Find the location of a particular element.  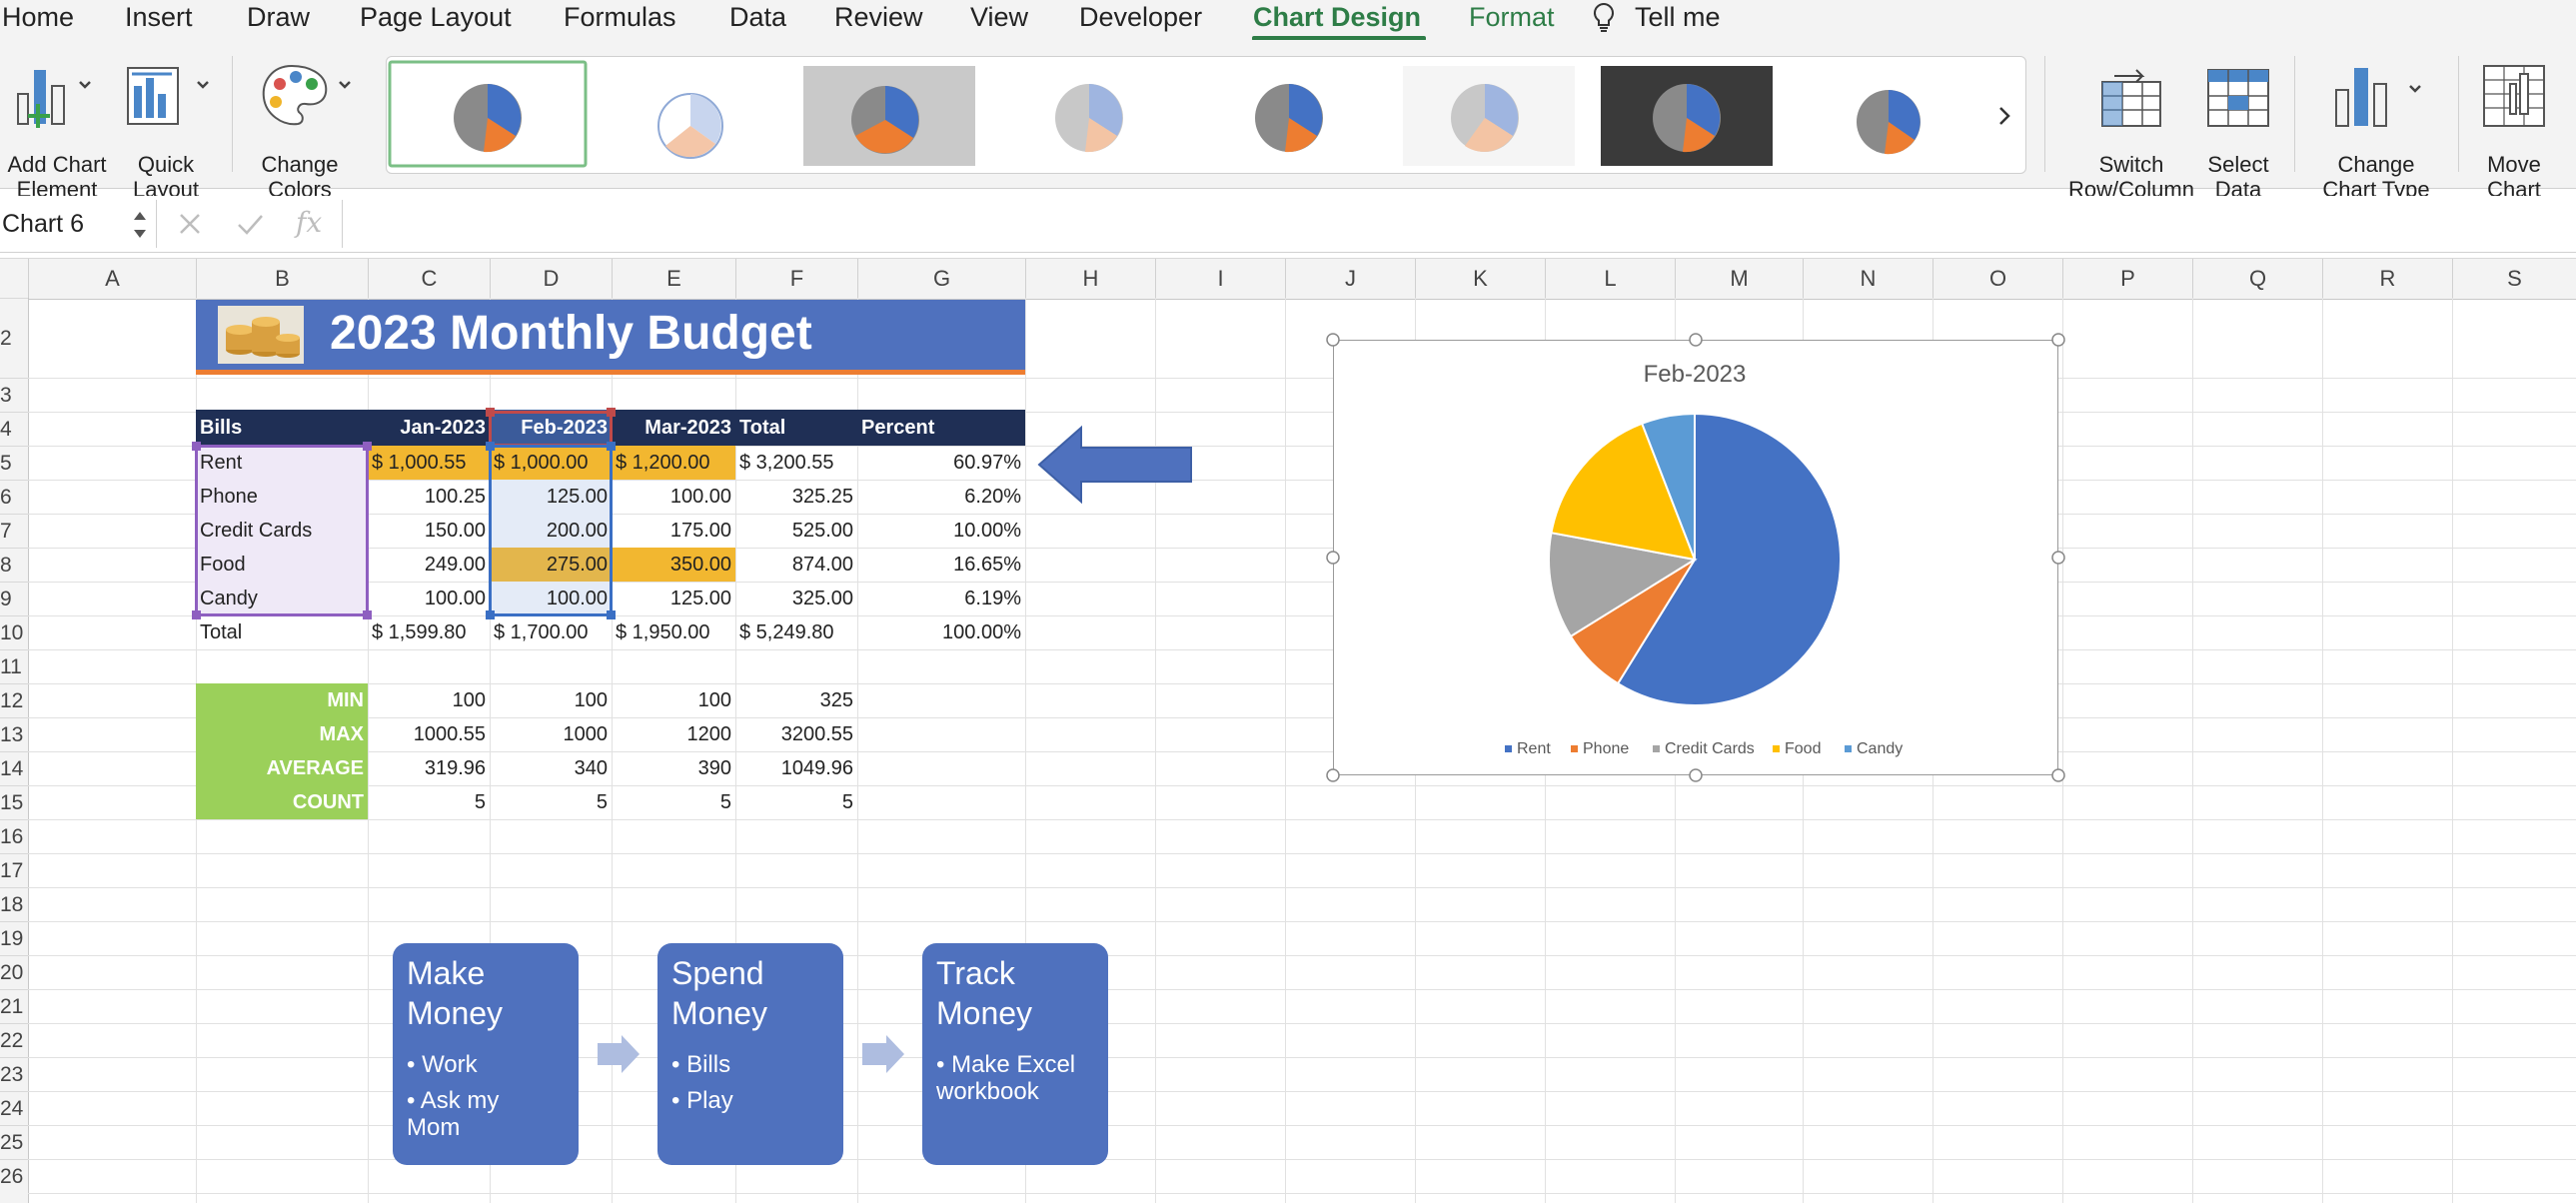

stat-label-count: COUNT is located at coordinates (328, 802).